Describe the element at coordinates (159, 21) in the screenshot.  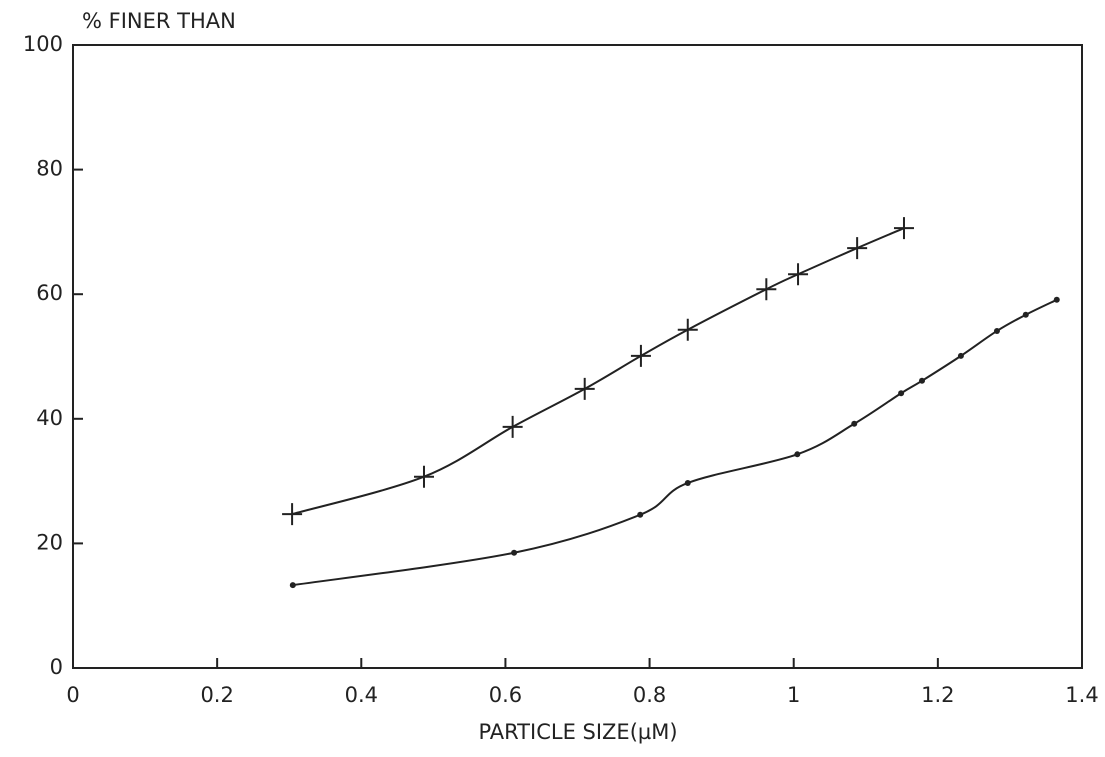
I see `y-axis-label: % FINER THAN` at that location.